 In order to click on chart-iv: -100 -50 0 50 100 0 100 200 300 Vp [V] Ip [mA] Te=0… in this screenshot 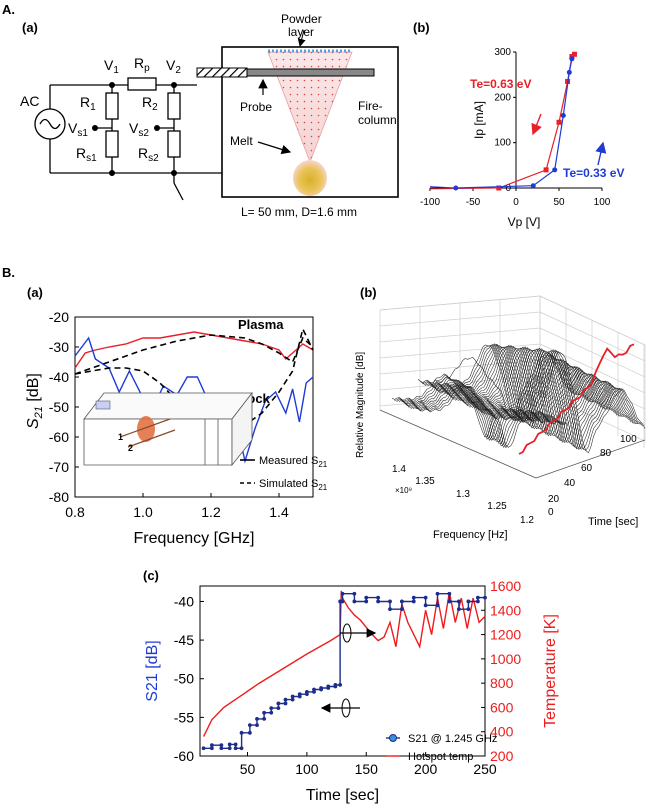, I will do `click(522, 138)`.